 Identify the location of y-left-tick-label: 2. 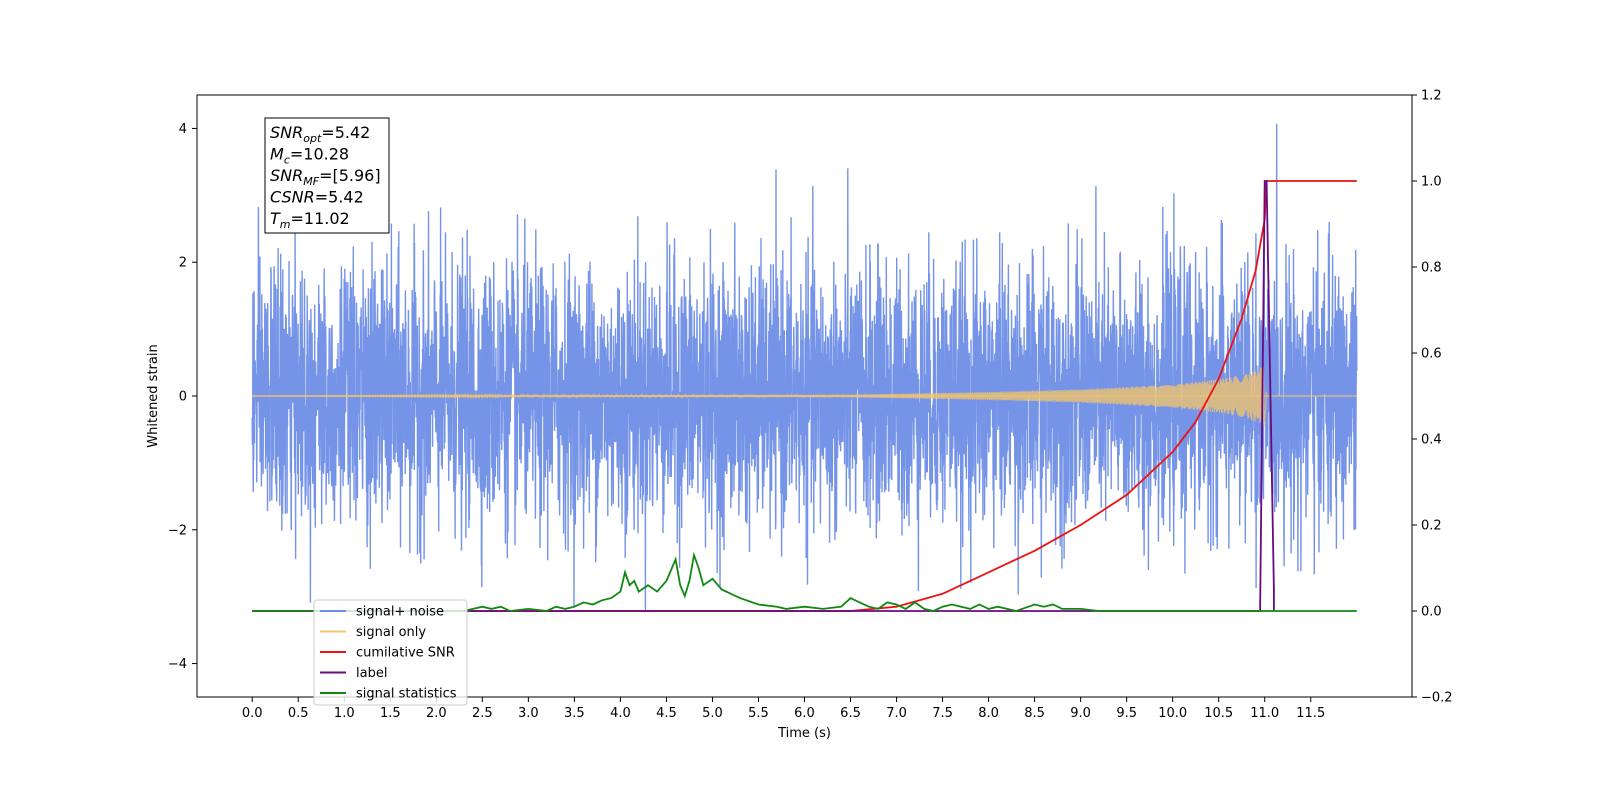
(183, 263).